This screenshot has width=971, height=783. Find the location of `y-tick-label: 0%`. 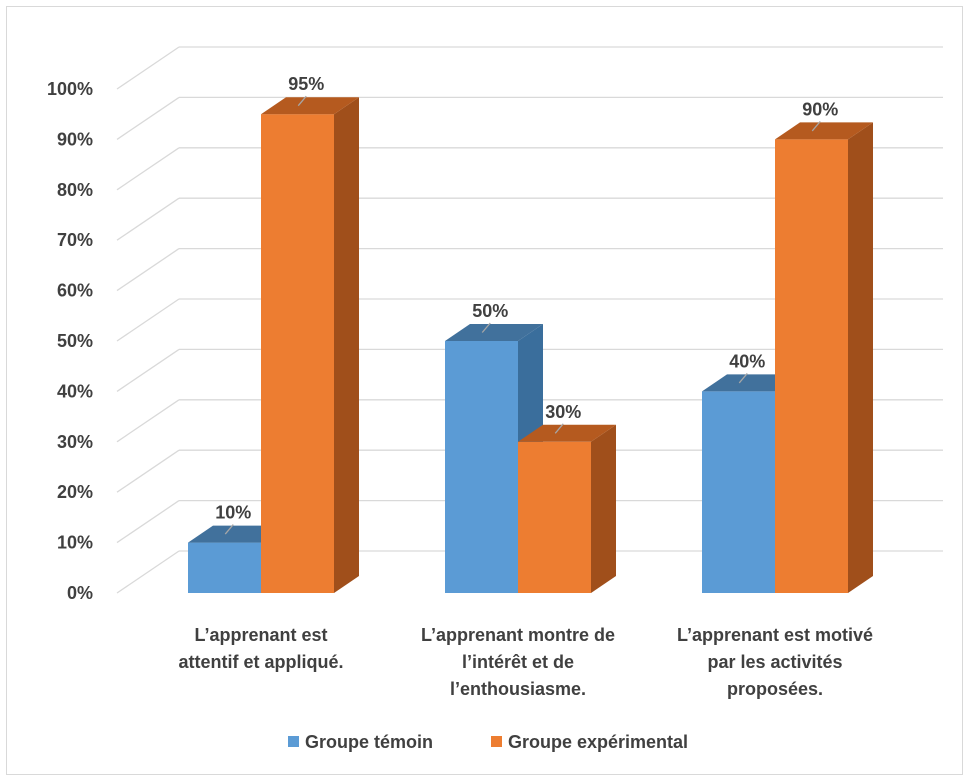

y-tick-label: 0% is located at coordinates (80, 593).